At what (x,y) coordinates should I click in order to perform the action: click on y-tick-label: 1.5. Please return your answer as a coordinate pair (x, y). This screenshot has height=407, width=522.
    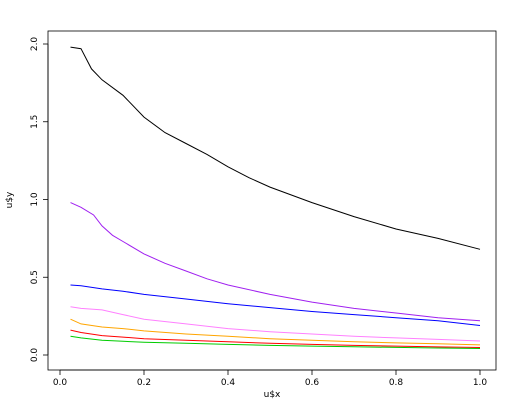
    Looking at the image, I should click on (35, 122).